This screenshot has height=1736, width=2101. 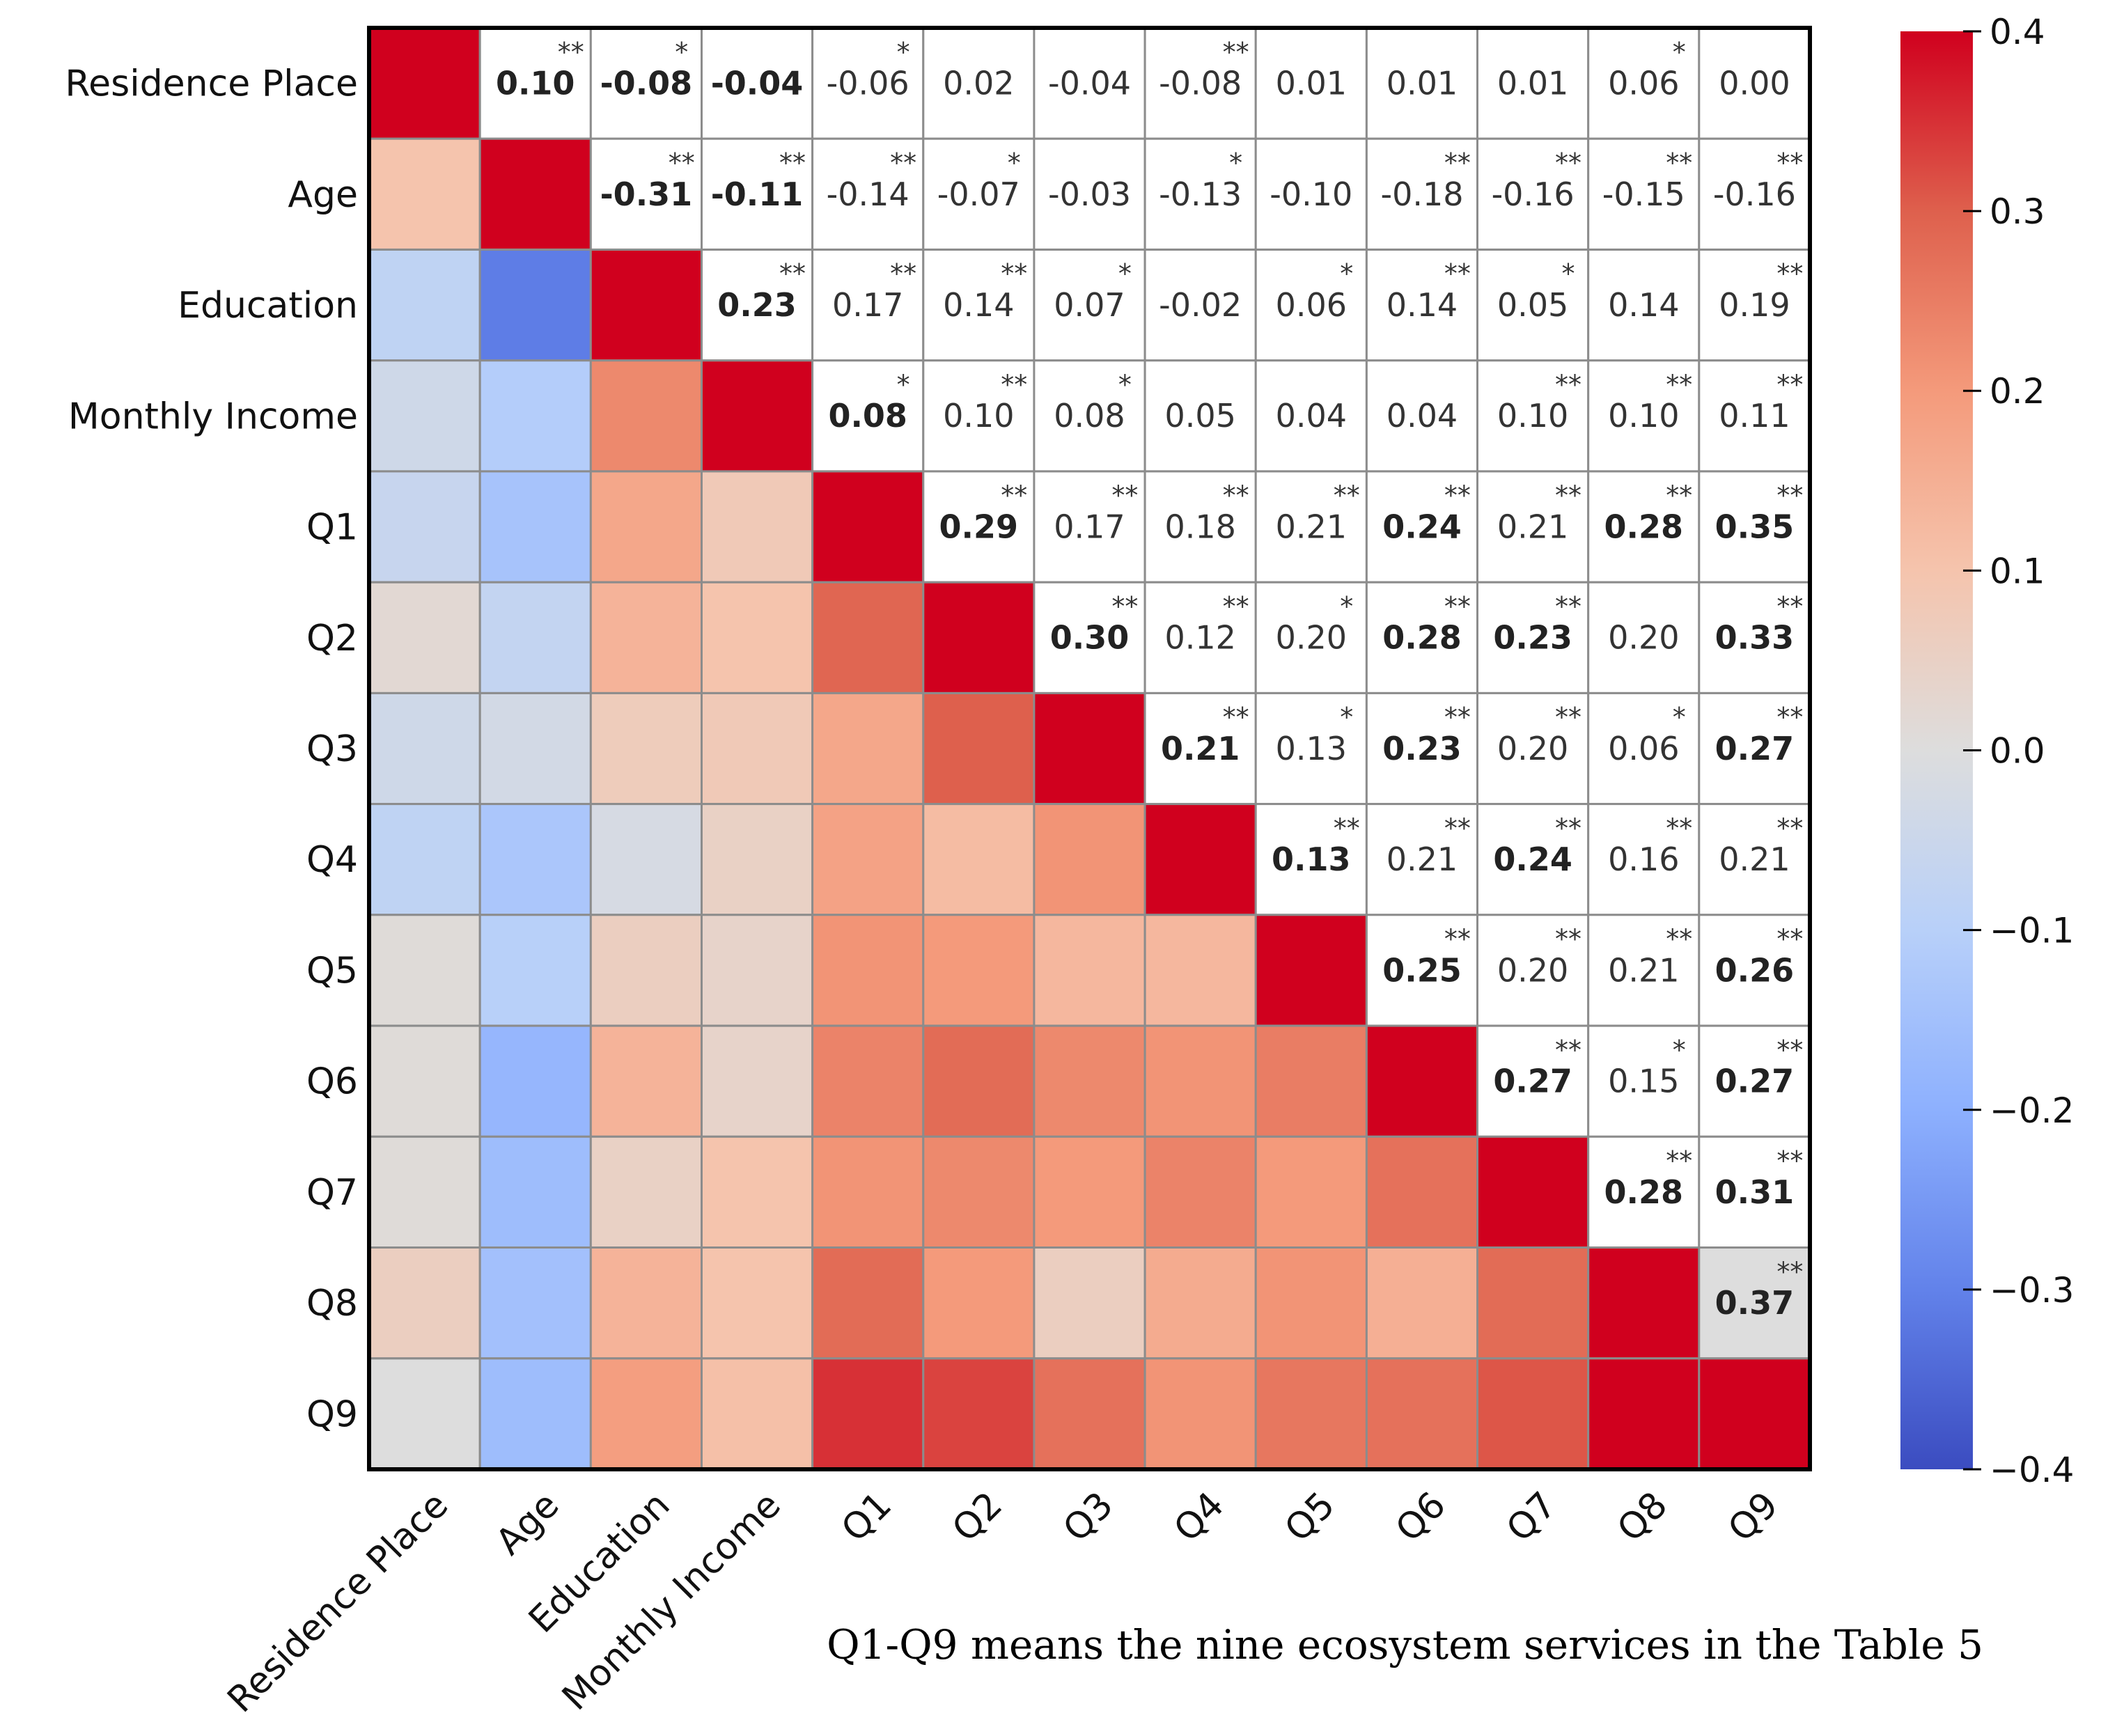 I want to click on cell-value-label: 0.15, so click(x=1643, y=1081).